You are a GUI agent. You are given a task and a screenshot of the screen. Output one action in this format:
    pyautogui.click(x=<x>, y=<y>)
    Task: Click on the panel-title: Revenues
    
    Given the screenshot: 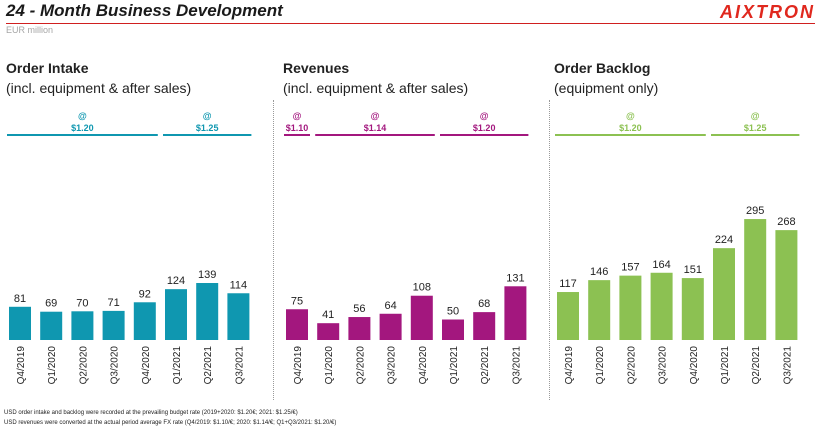 What is the action you would take?
    pyautogui.click(x=316, y=68)
    